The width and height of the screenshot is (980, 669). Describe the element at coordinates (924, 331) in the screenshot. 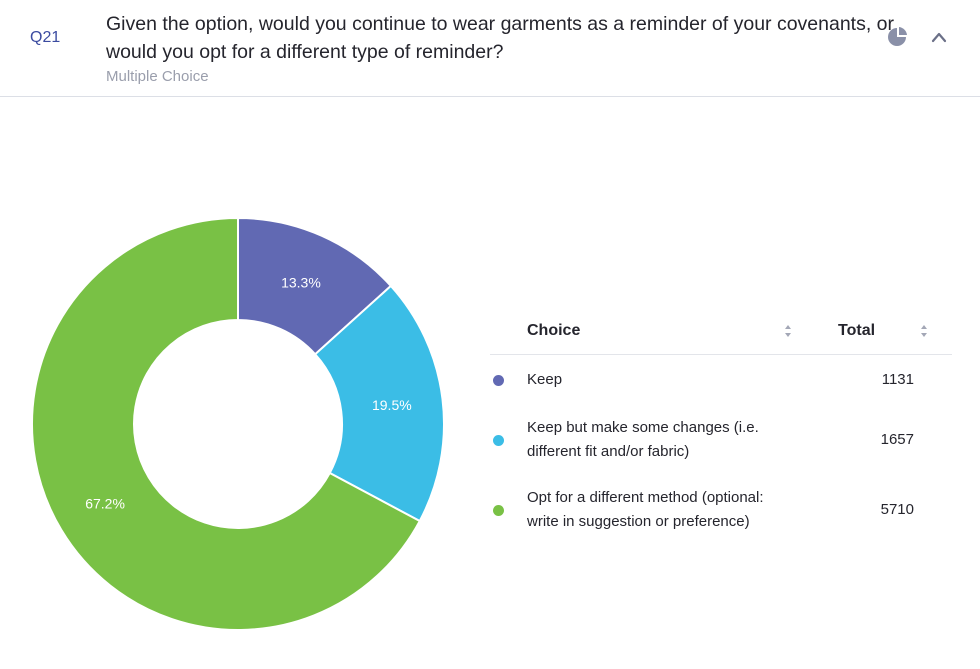

I see `sort-total-icon` at that location.